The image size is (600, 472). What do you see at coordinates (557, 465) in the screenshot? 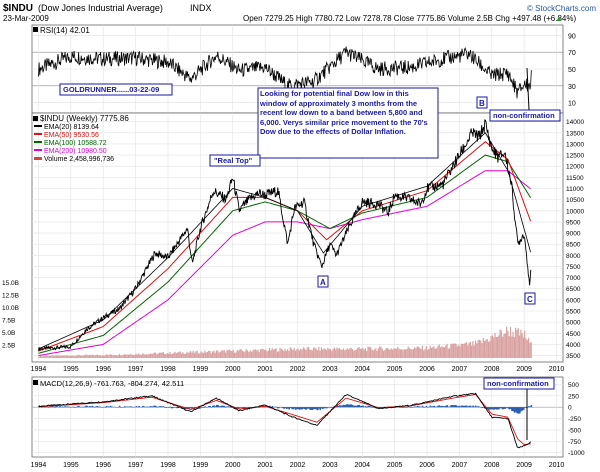
I see `x-tick-label-bottom: 2010` at bounding box center [557, 465].